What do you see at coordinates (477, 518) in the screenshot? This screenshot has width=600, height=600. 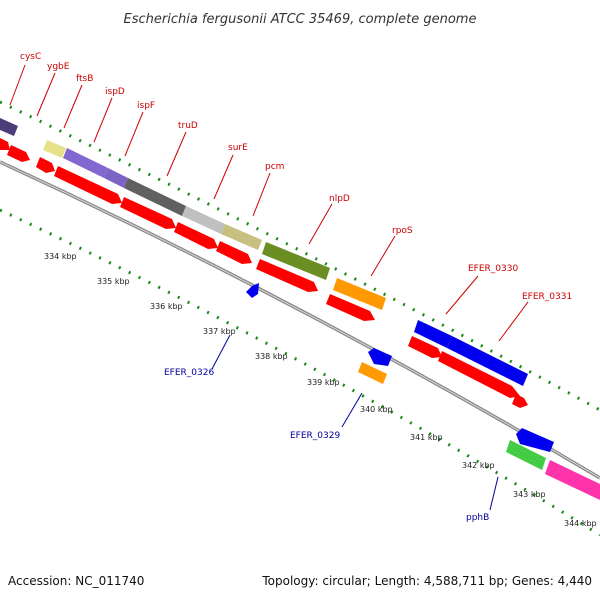 I see `gene-label-pphB: pphB` at bounding box center [477, 518].